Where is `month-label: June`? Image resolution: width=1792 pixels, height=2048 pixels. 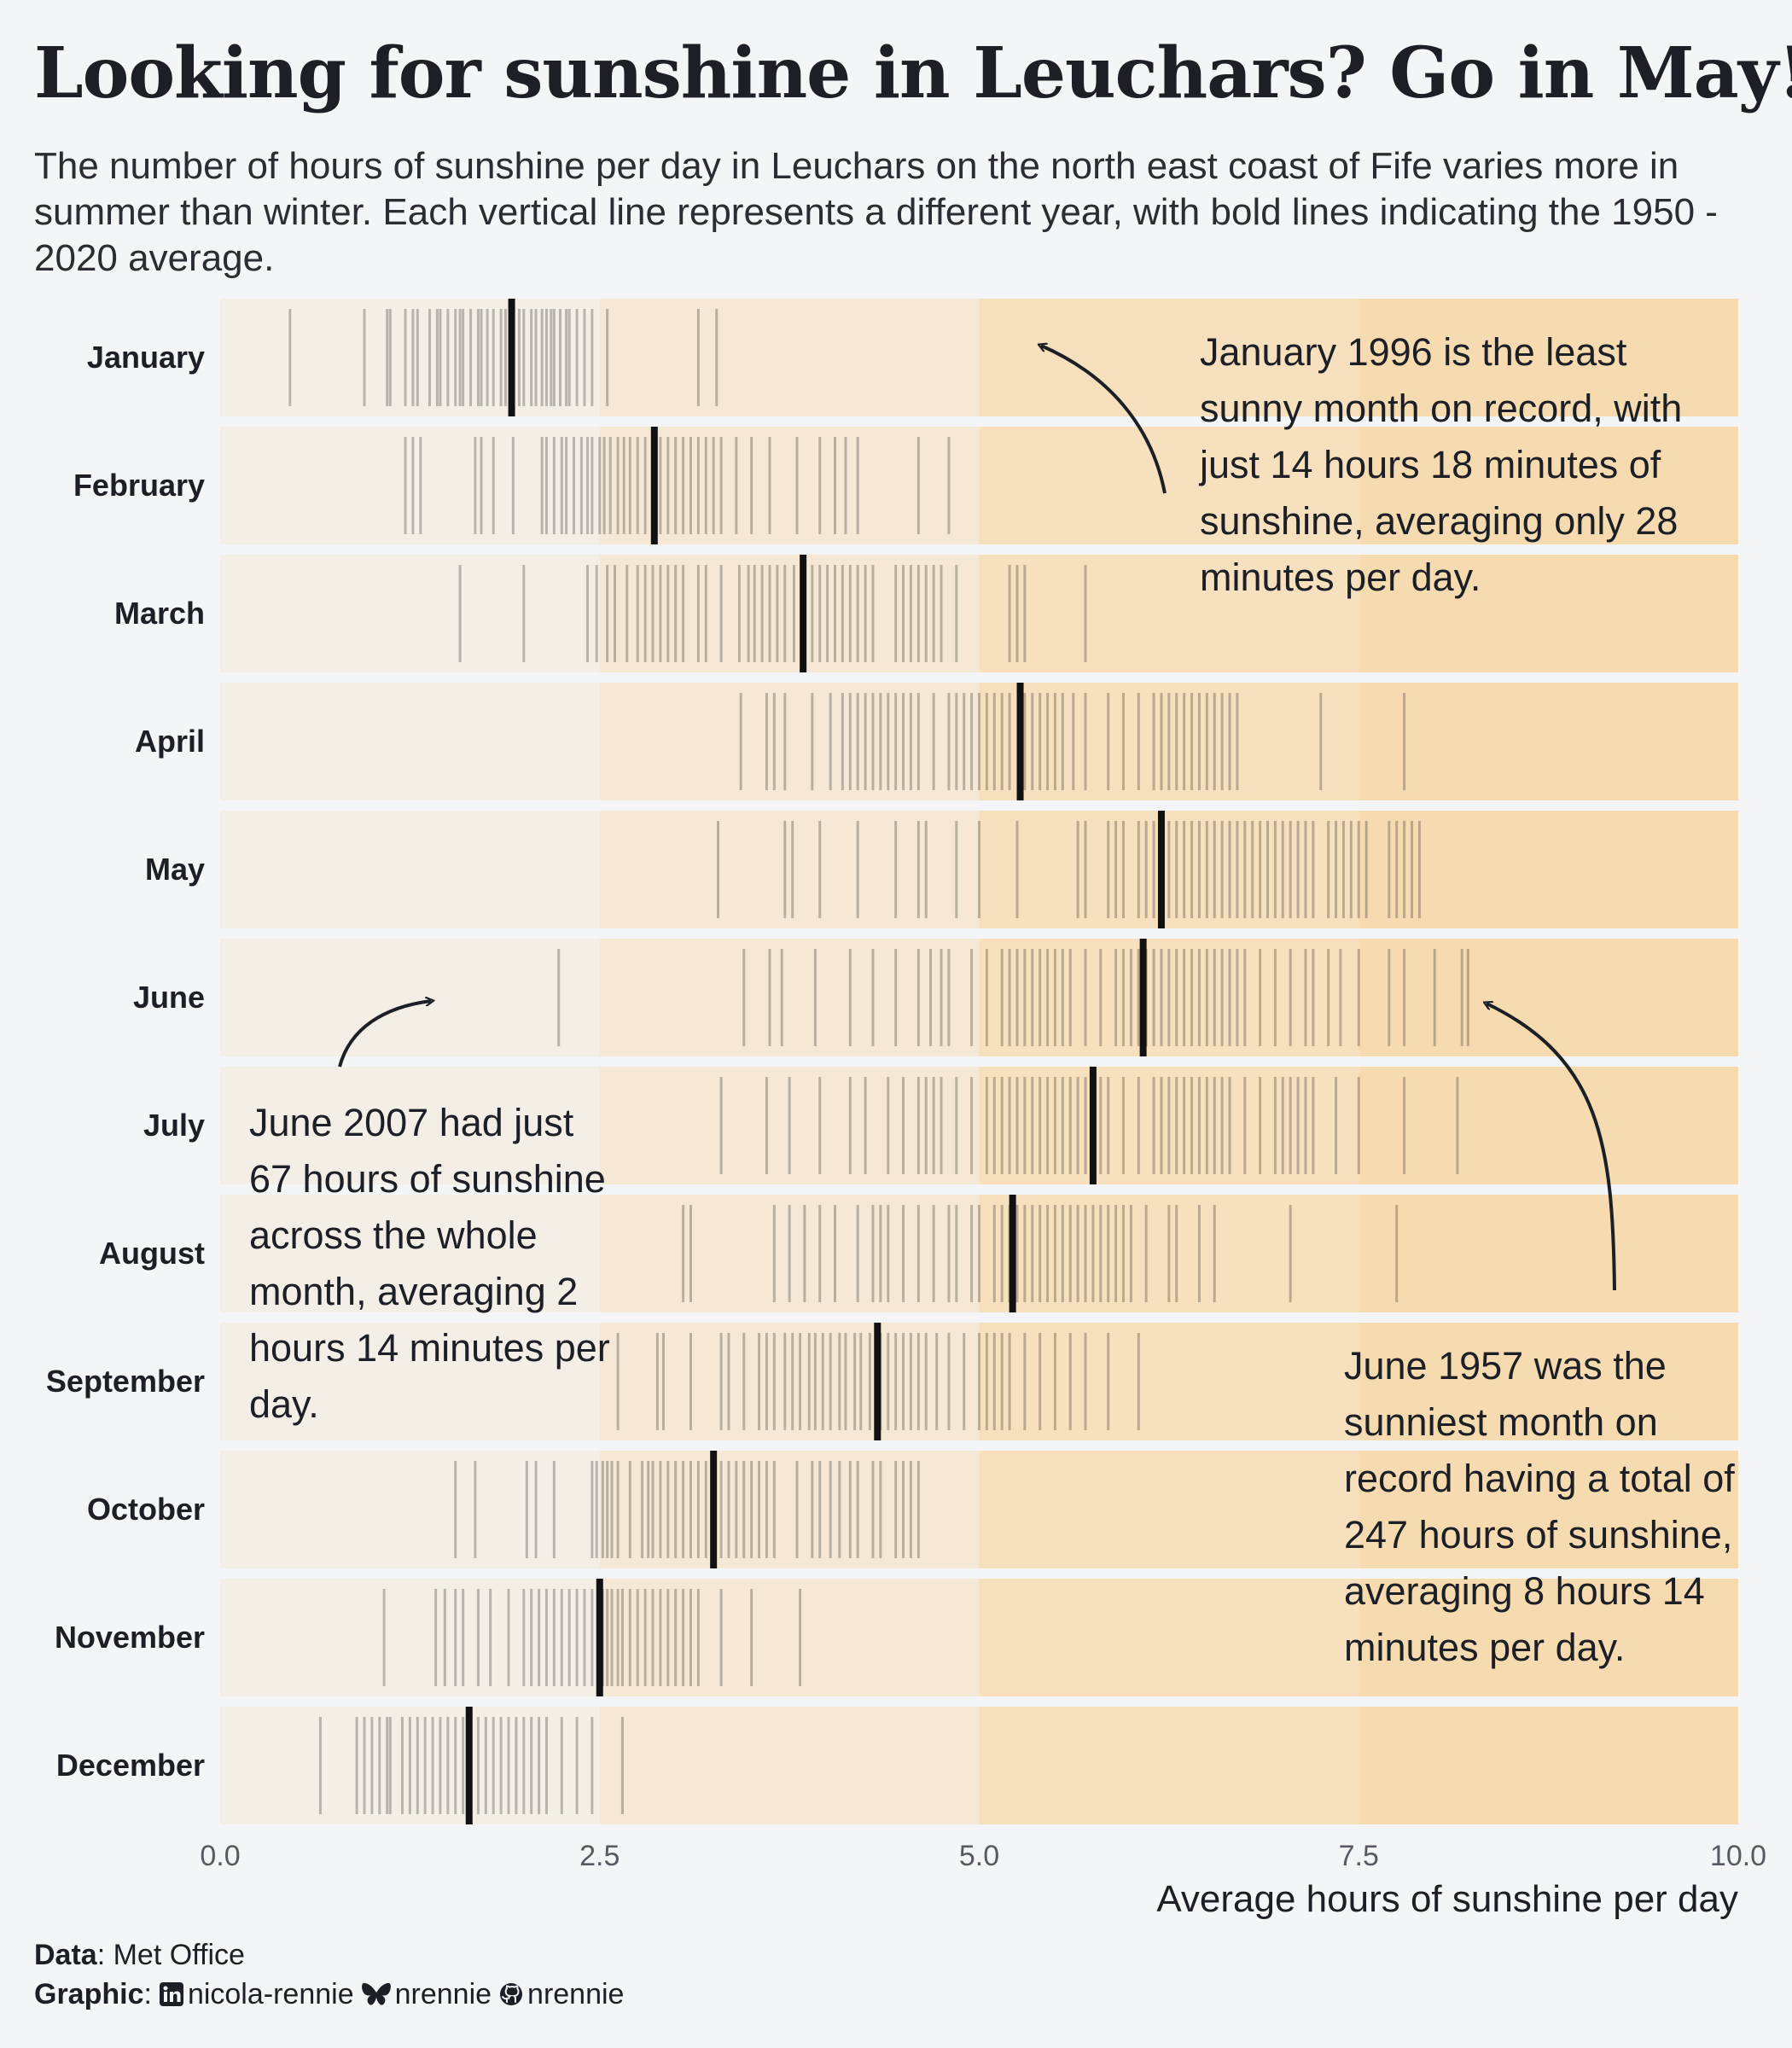
month-label: June is located at coordinates (169, 998).